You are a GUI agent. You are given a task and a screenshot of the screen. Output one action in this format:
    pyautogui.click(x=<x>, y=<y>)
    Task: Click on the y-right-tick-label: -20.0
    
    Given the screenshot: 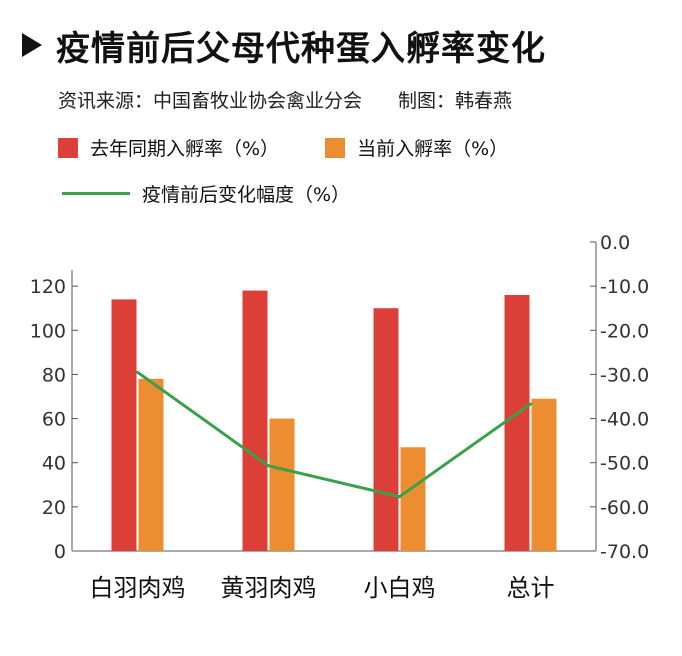 What is the action you would take?
    pyautogui.click(x=624, y=331)
    